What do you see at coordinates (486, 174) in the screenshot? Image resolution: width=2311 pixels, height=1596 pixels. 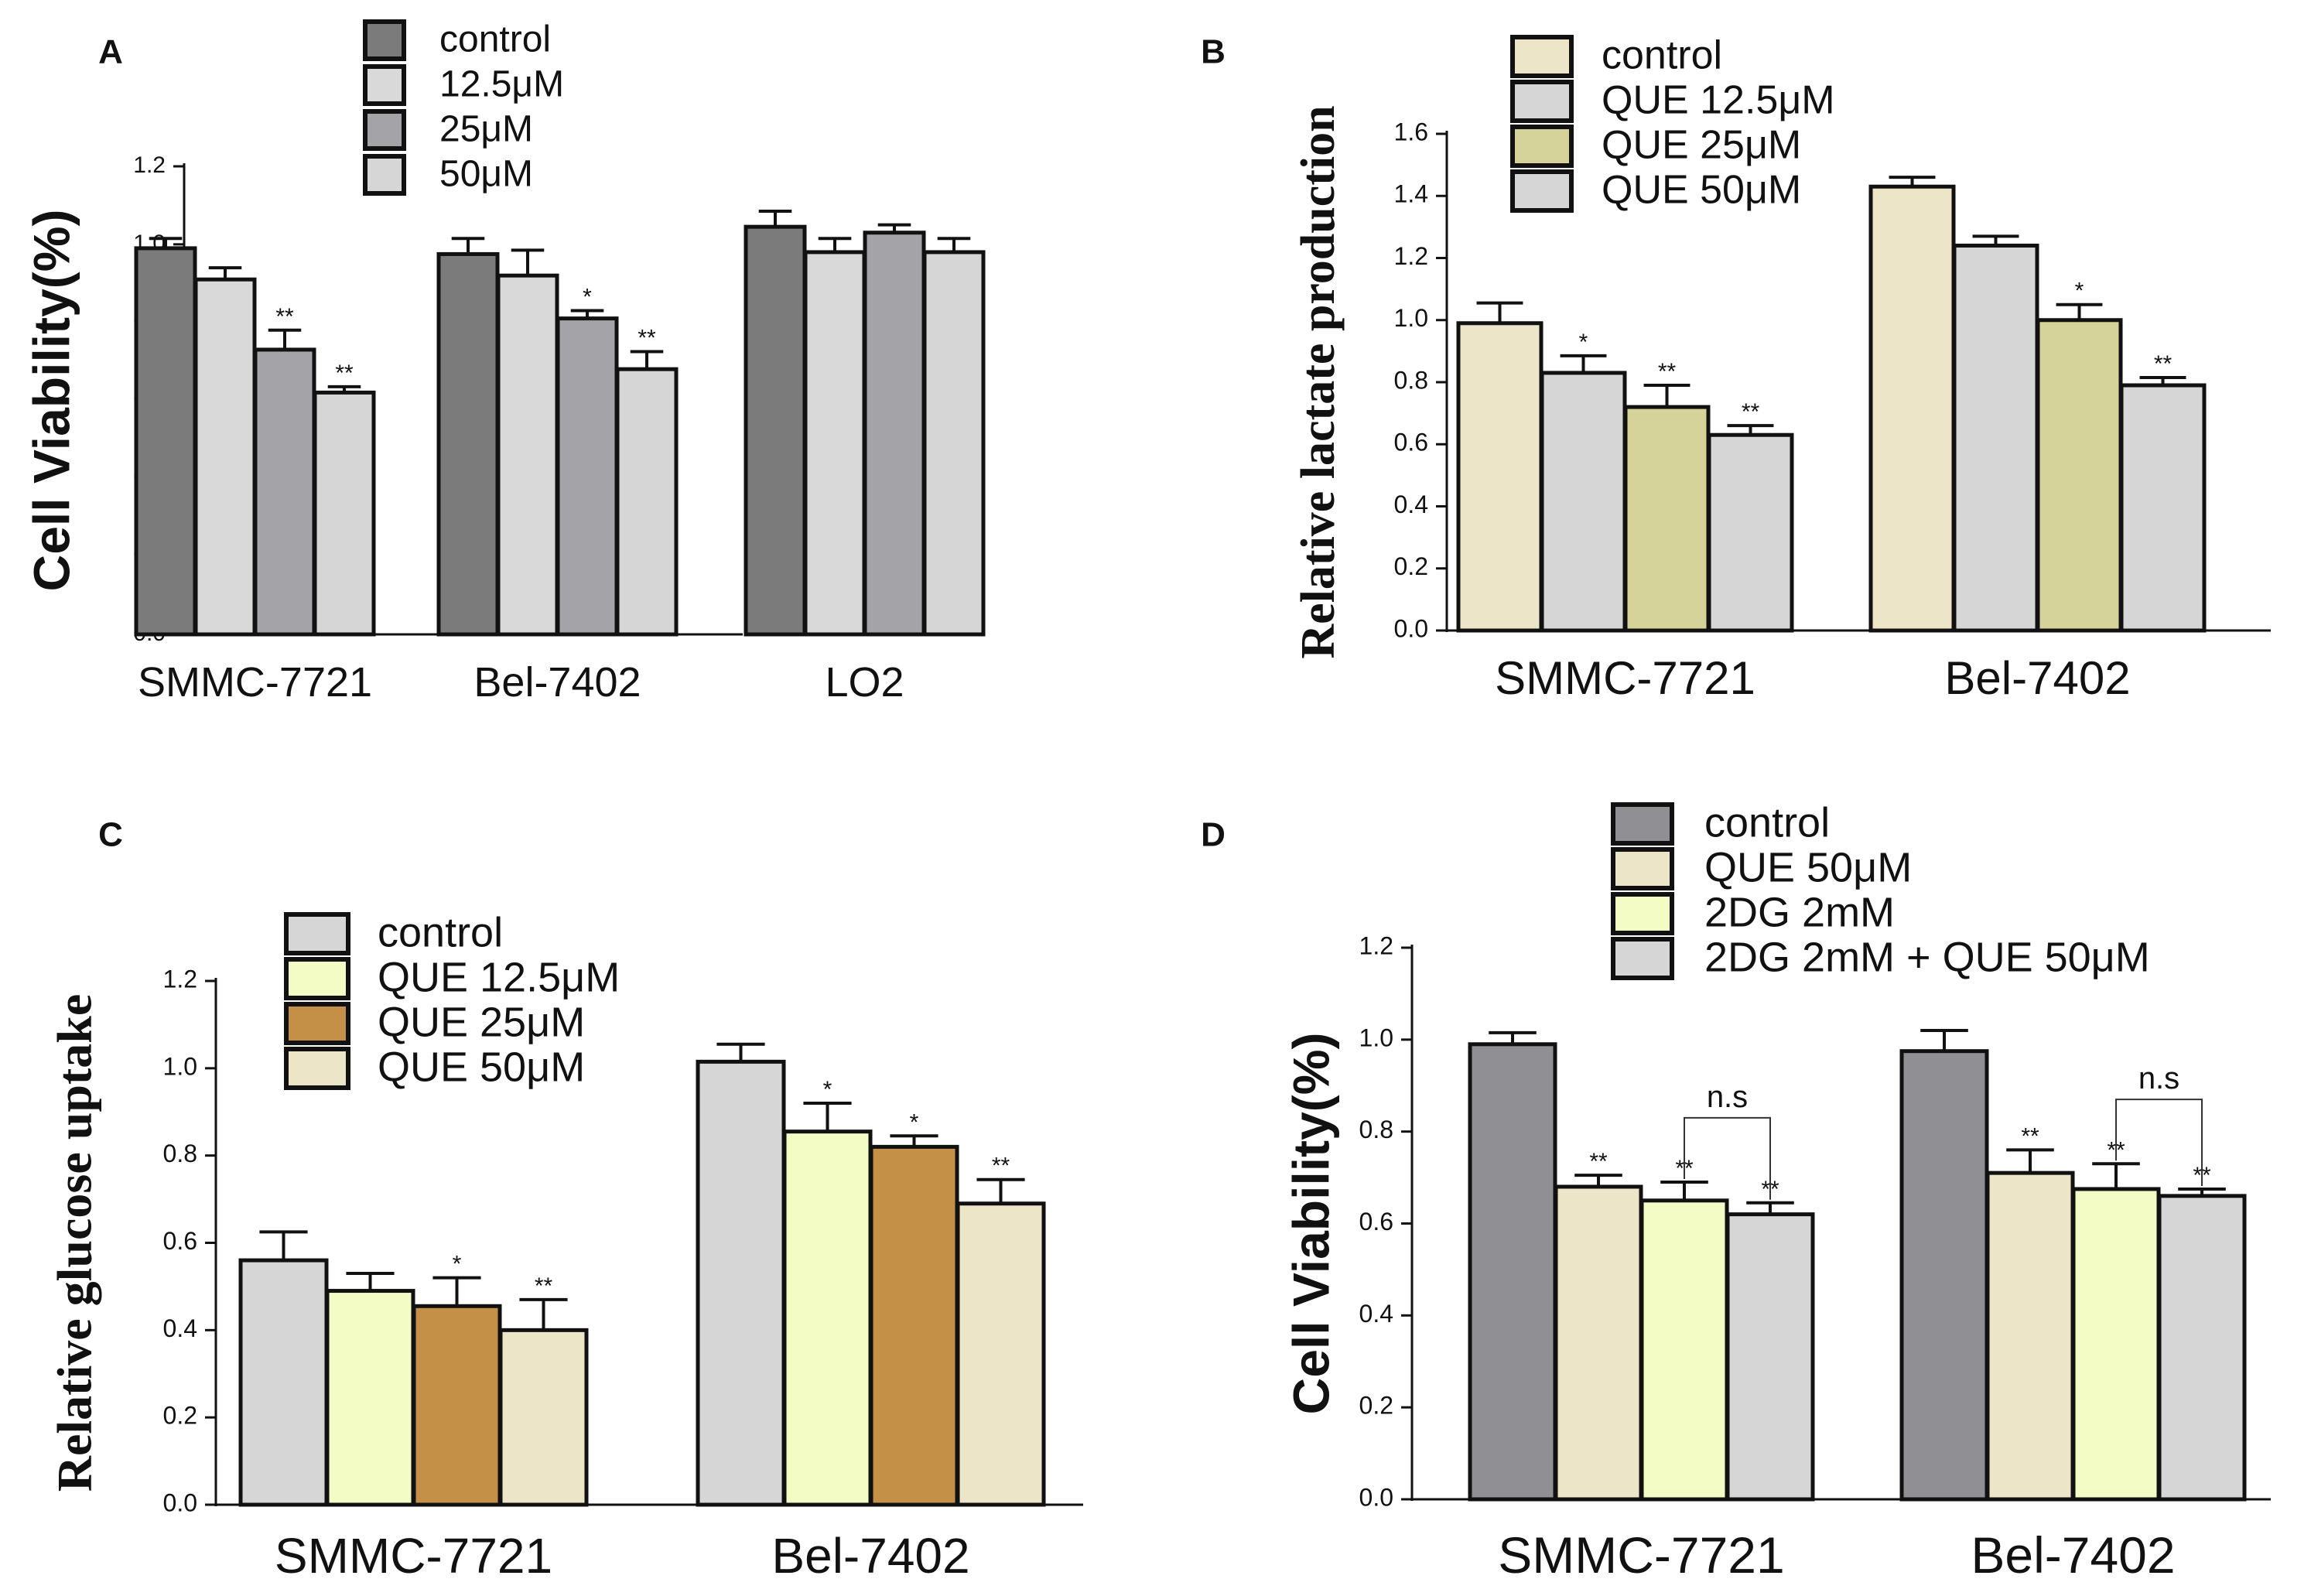 I see `legend-label: 50μM` at bounding box center [486, 174].